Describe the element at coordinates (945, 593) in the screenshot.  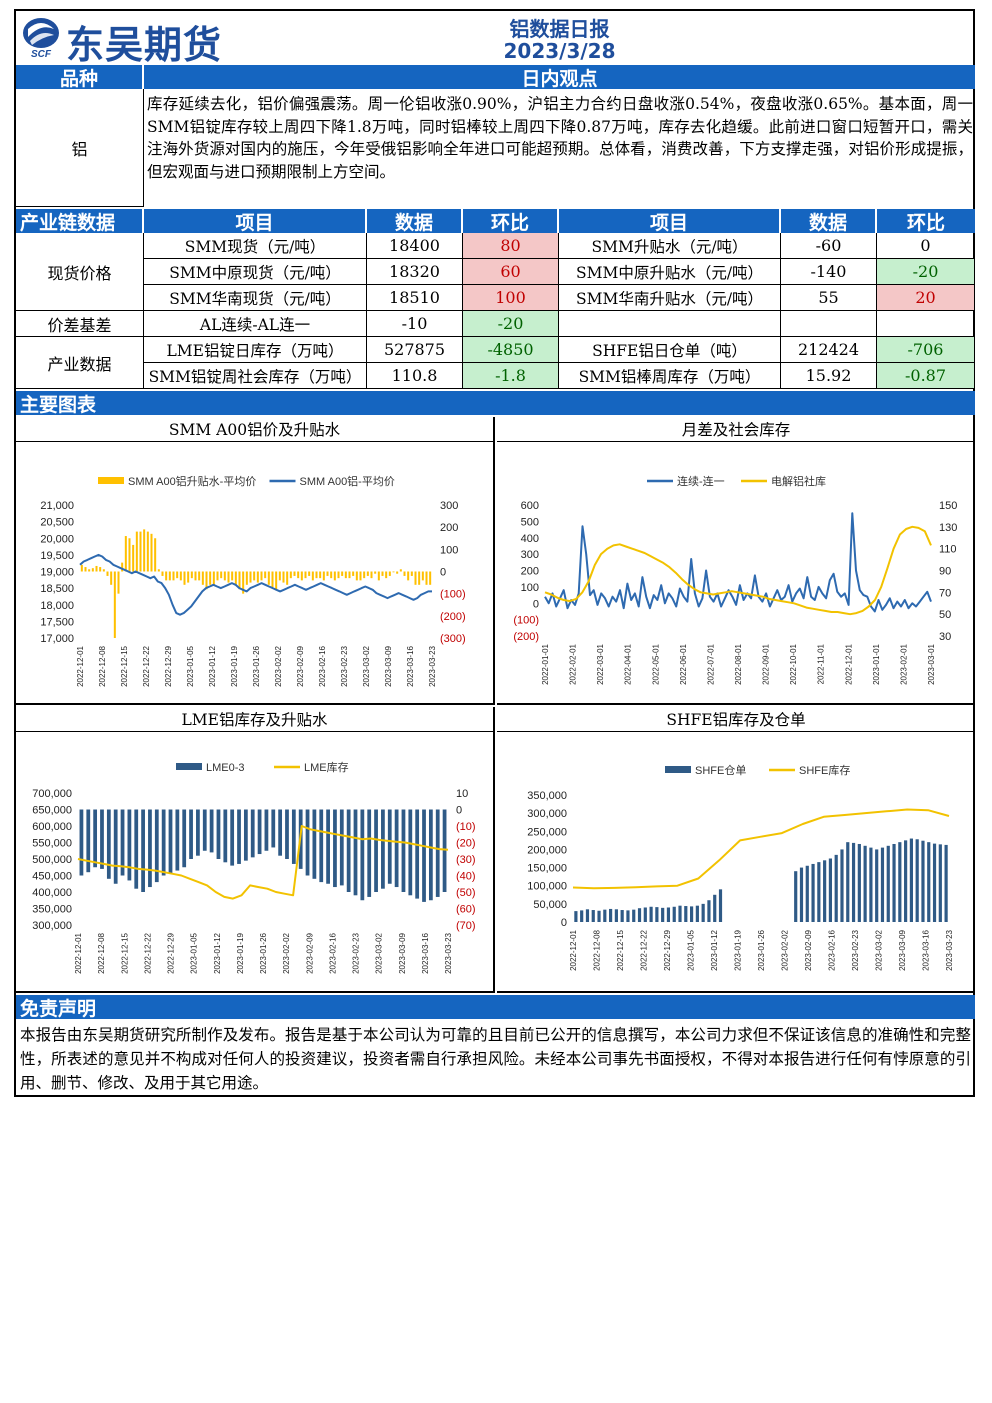
I see `y-right-tick-label: 70` at that location.